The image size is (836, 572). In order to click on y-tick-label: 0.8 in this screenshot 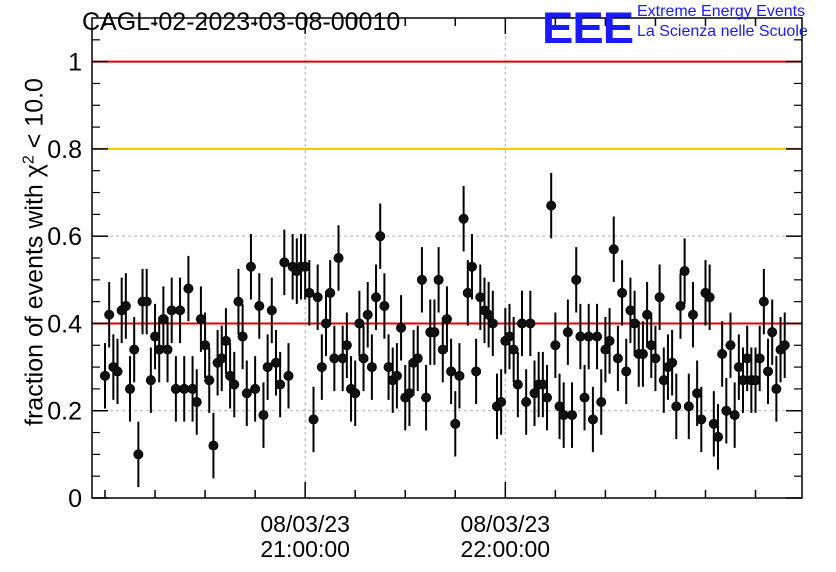, I will do `click(64, 150)`.